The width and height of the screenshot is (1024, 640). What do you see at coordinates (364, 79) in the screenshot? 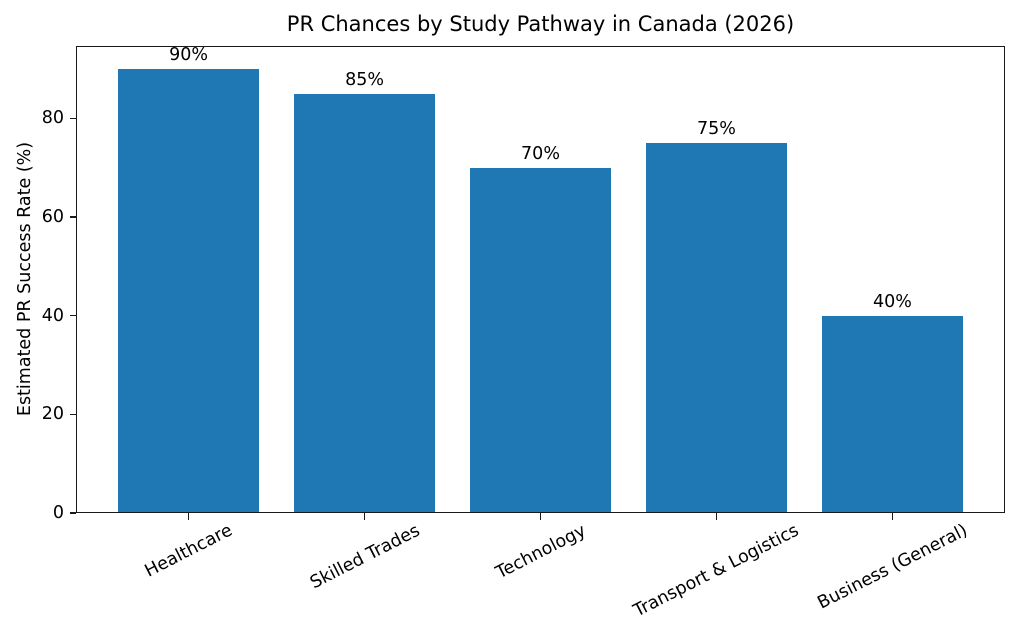
I see `bar-value-label: 85%` at bounding box center [364, 79].